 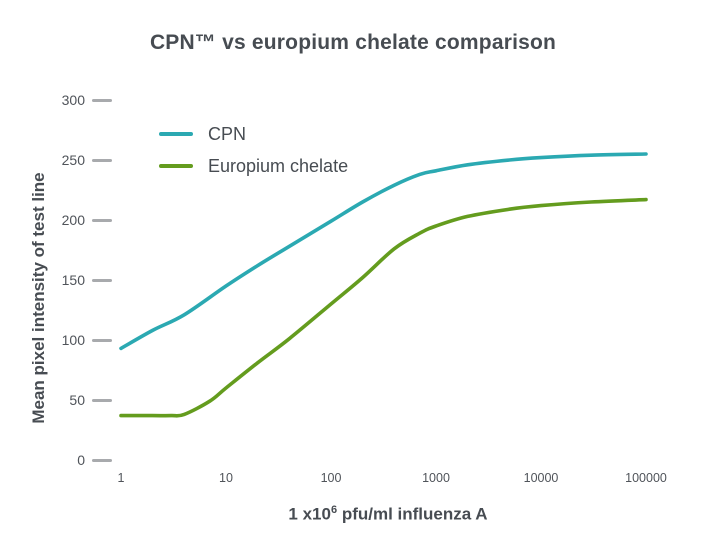 I want to click on legend-item-europium-chelate: Europium chelate, so click(x=253, y=166).